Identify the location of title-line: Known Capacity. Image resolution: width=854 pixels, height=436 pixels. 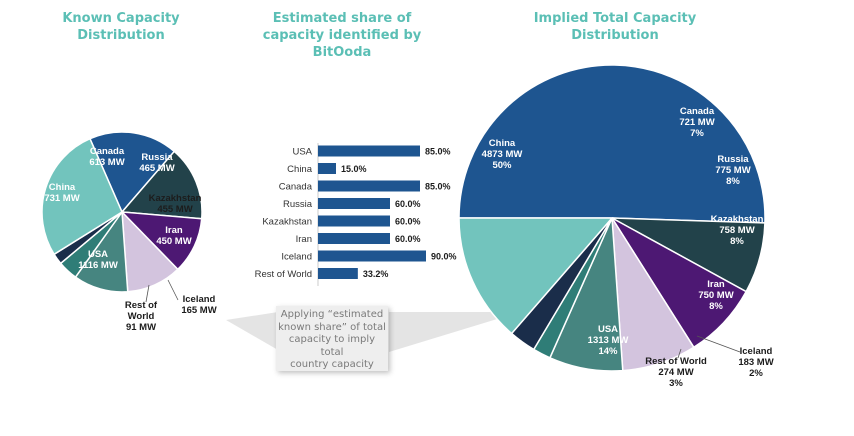
(121, 18).